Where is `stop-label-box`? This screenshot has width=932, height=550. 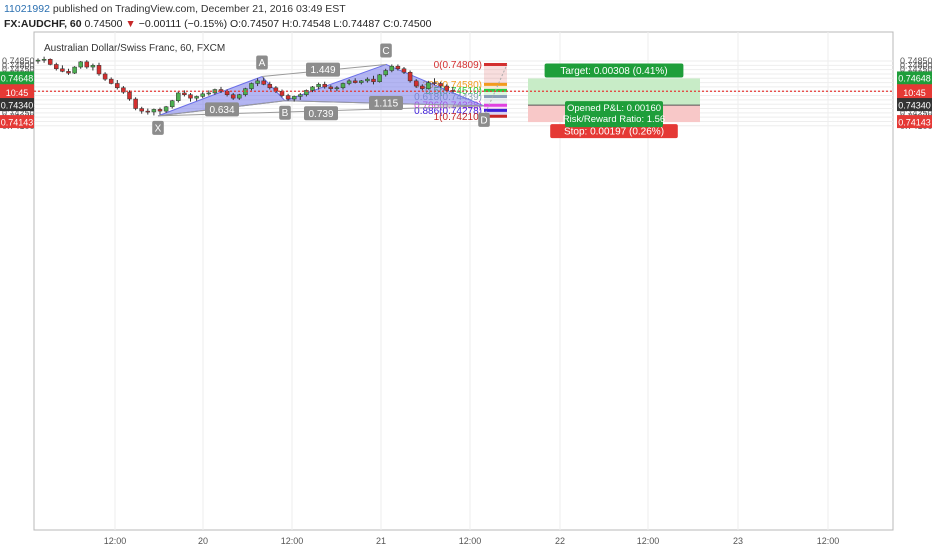
stop-label-box is located at coordinates (614, 131).